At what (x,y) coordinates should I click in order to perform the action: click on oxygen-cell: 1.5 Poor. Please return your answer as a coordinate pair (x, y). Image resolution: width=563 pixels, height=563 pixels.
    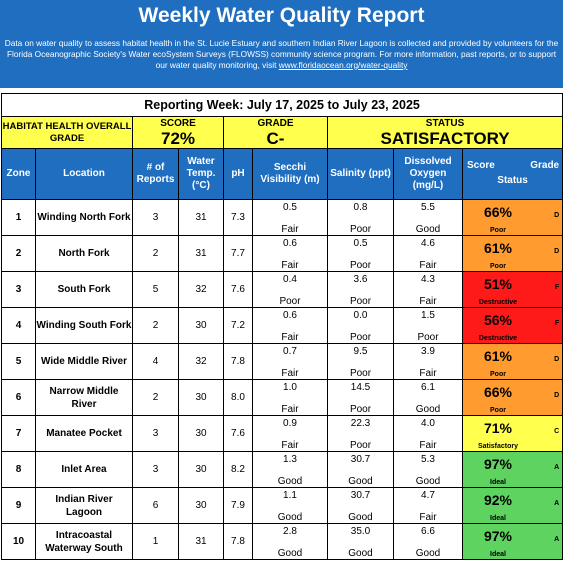
    Looking at the image, I should click on (428, 325).